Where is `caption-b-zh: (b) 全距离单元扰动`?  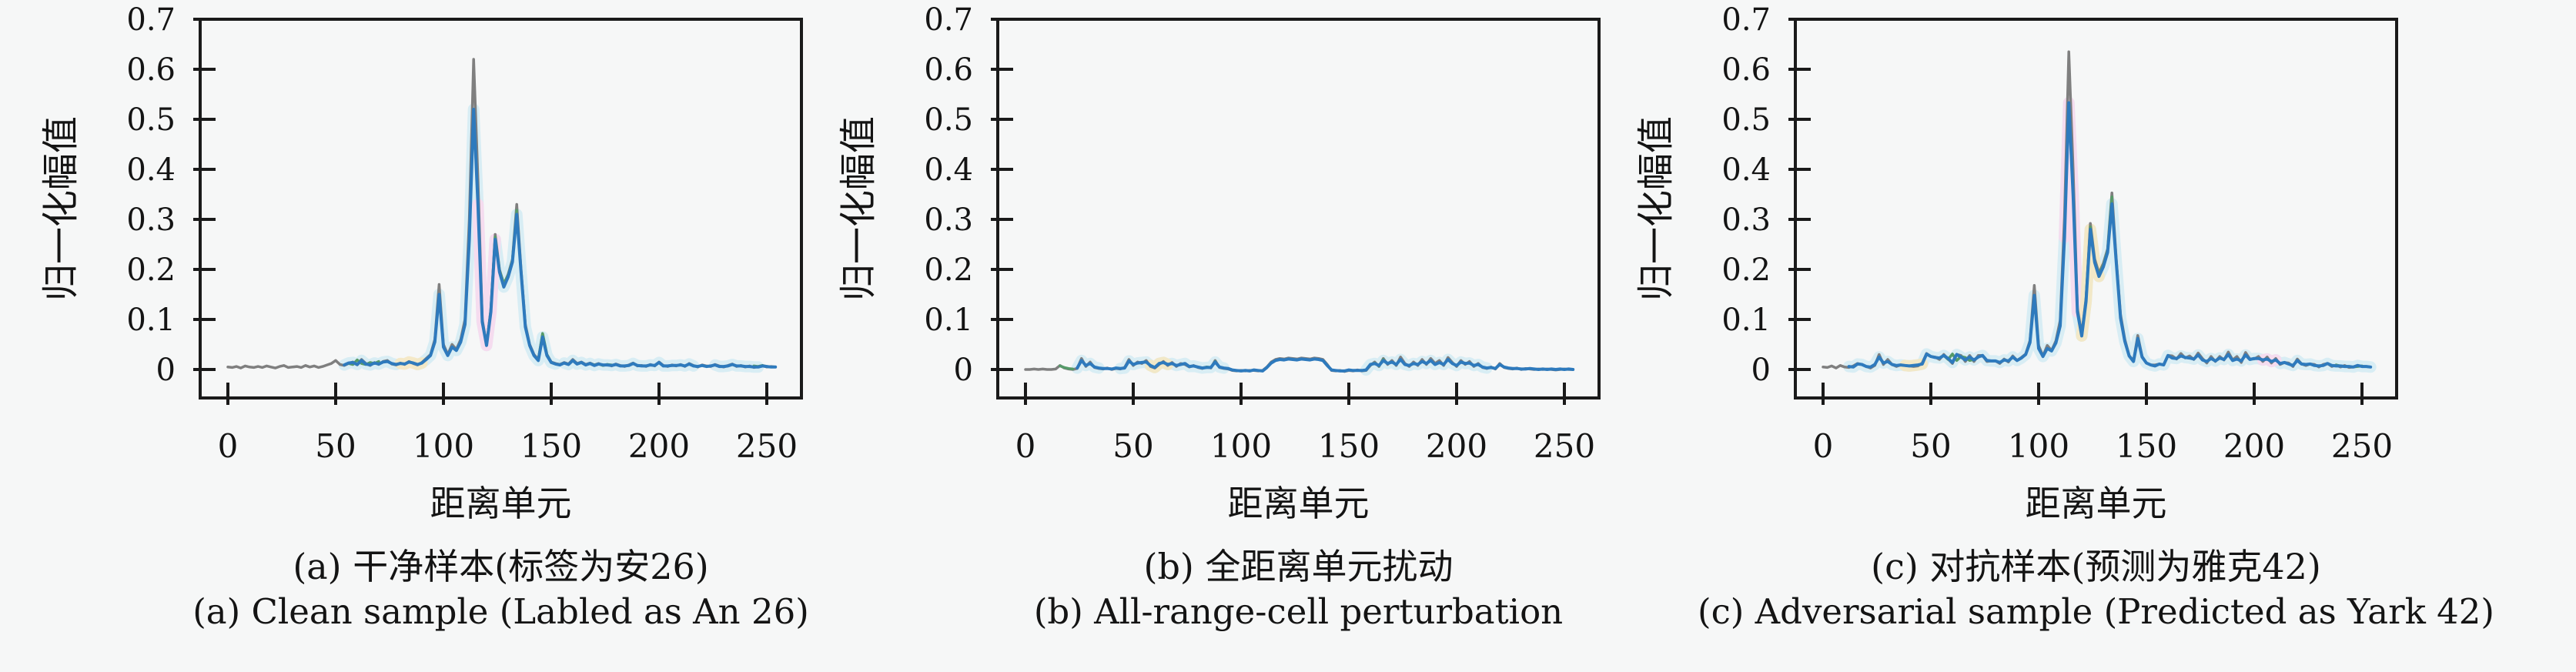 caption-b-zh: (b) 全距离单元扰动 is located at coordinates (1299, 566).